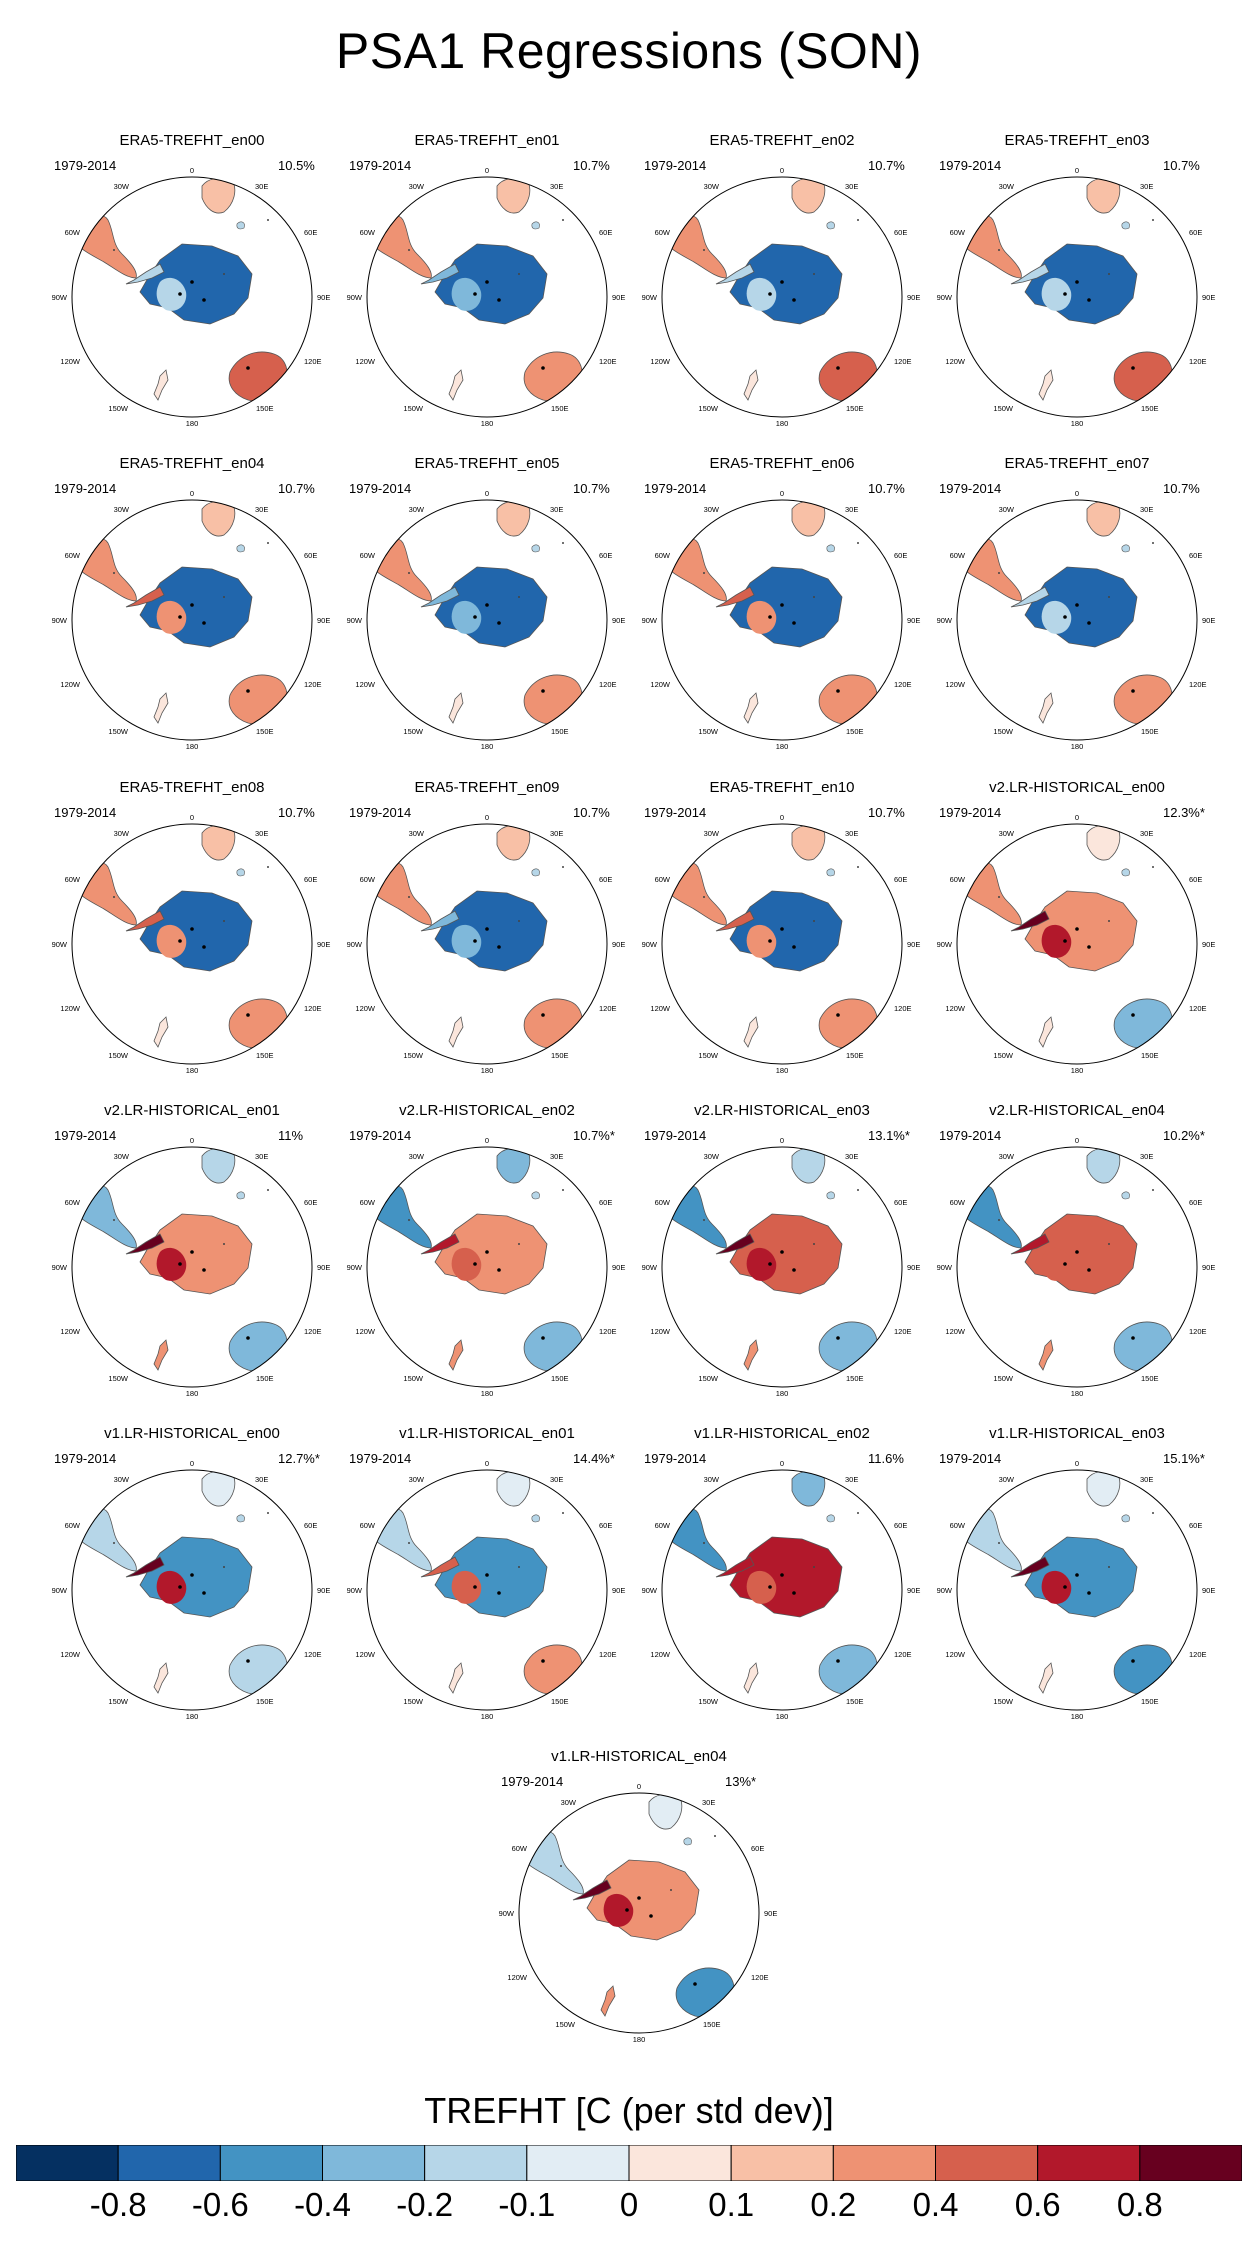 The height and width of the screenshot is (2244, 1258). Describe the element at coordinates (629, 2163) in the screenshot. I see `colorbar` at that location.